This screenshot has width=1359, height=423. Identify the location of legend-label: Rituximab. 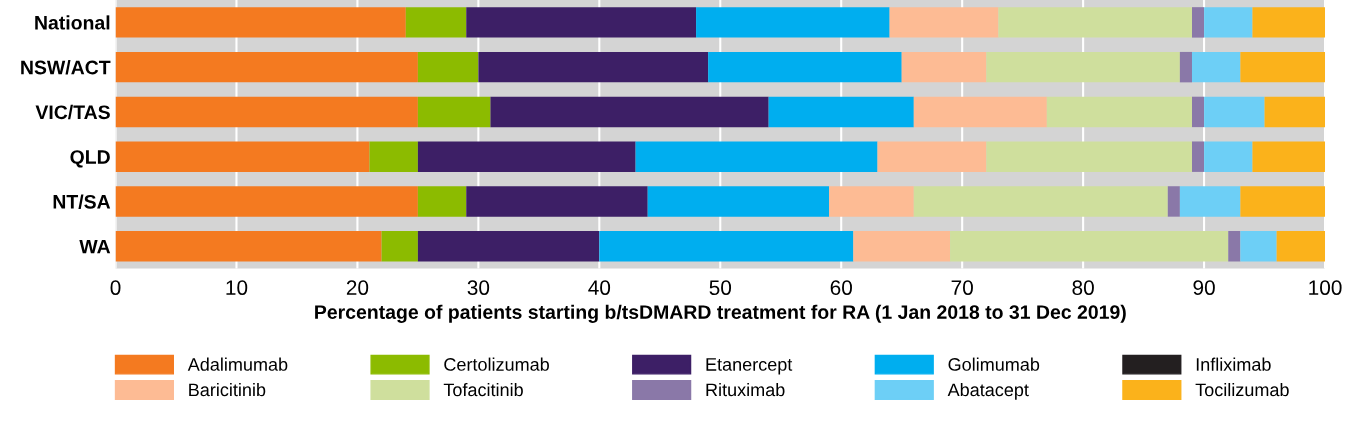
(745, 390).